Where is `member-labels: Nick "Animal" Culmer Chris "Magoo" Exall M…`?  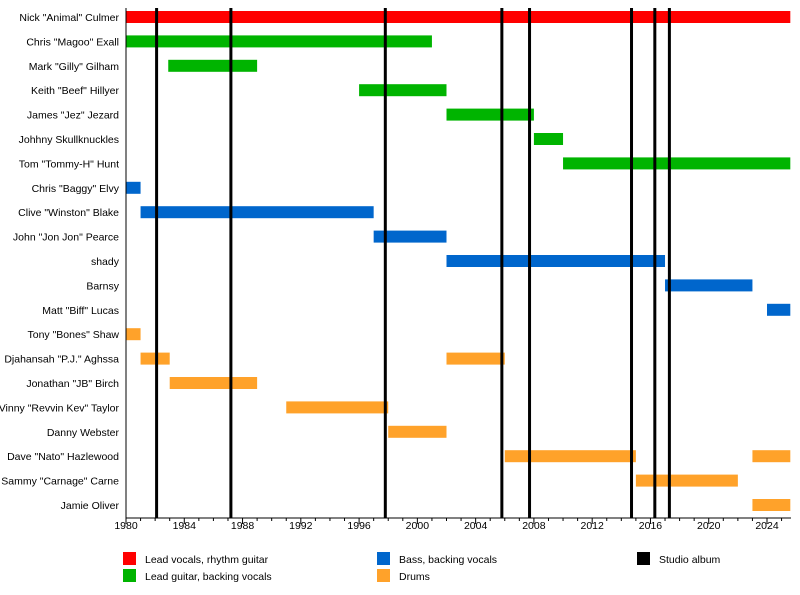 member-labels: Nick "Animal" Culmer Chris "Magoo" Exall M… is located at coordinates (60, 262).